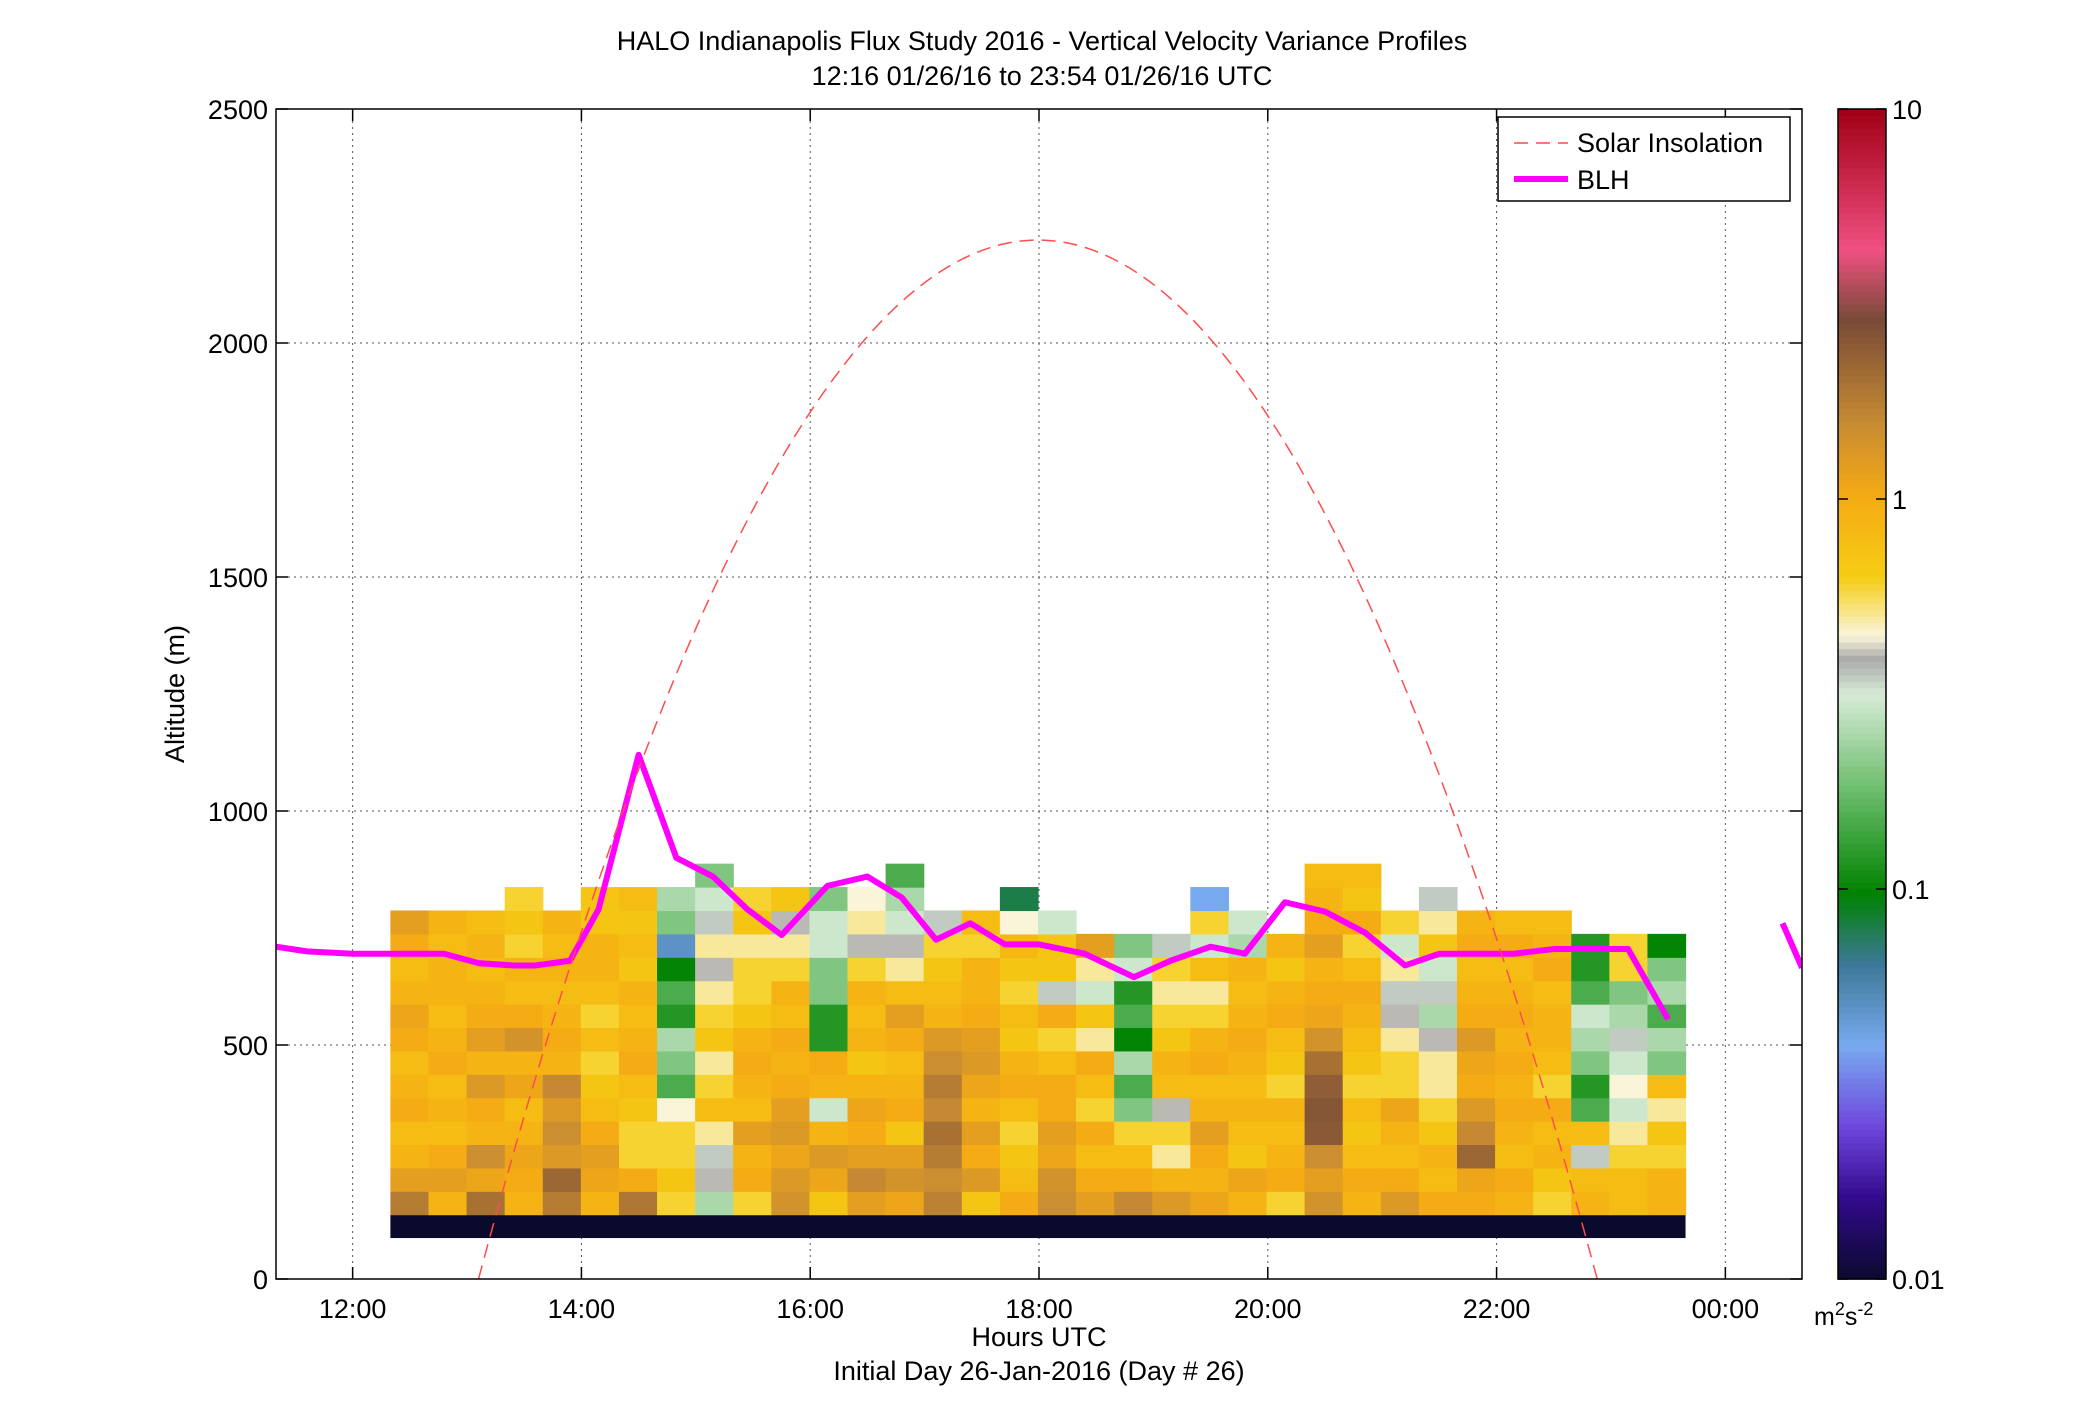 The width and height of the screenshot is (2098, 1425). What do you see at coordinates (1726, 1309) in the screenshot?
I see `x-tick-label: 00:00` at bounding box center [1726, 1309].